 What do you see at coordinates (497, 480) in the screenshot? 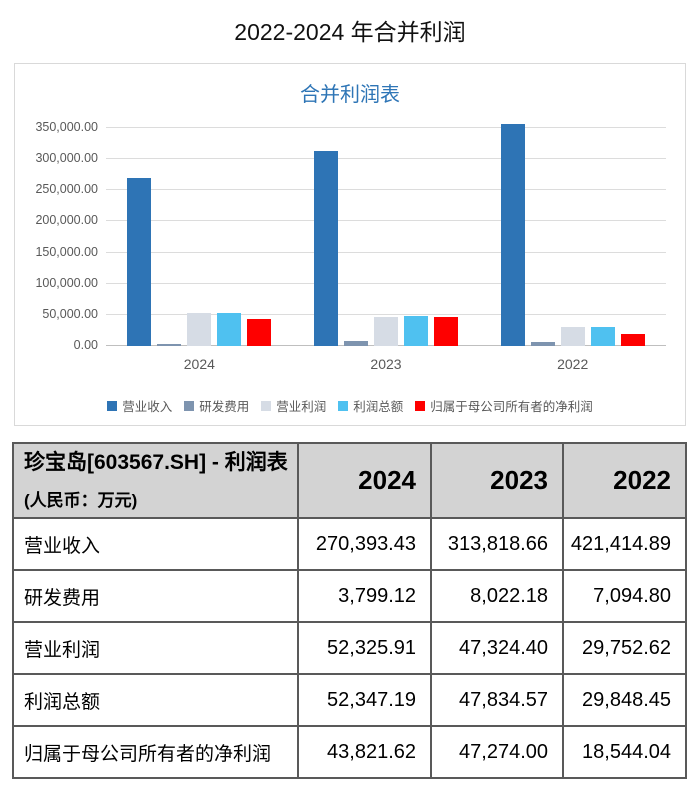
I see `column-header-2023: 2023` at bounding box center [497, 480].